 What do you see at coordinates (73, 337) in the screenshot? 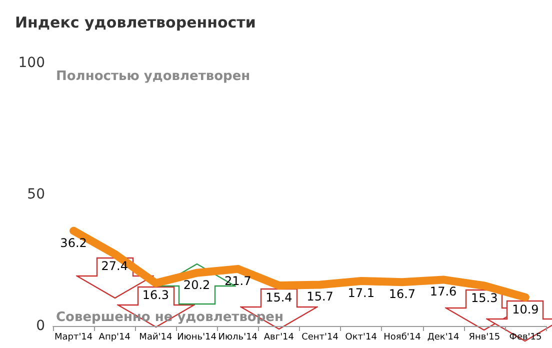
I see `x-tick-label: Март'14` at bounding box center [73, 337].